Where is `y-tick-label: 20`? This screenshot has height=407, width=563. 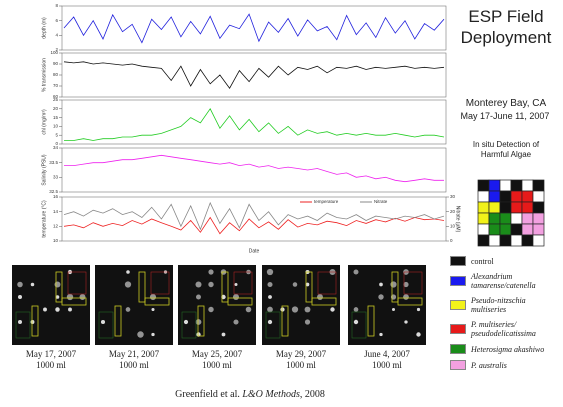 y-tick-label: 20 is located at coordinates (56, 108).